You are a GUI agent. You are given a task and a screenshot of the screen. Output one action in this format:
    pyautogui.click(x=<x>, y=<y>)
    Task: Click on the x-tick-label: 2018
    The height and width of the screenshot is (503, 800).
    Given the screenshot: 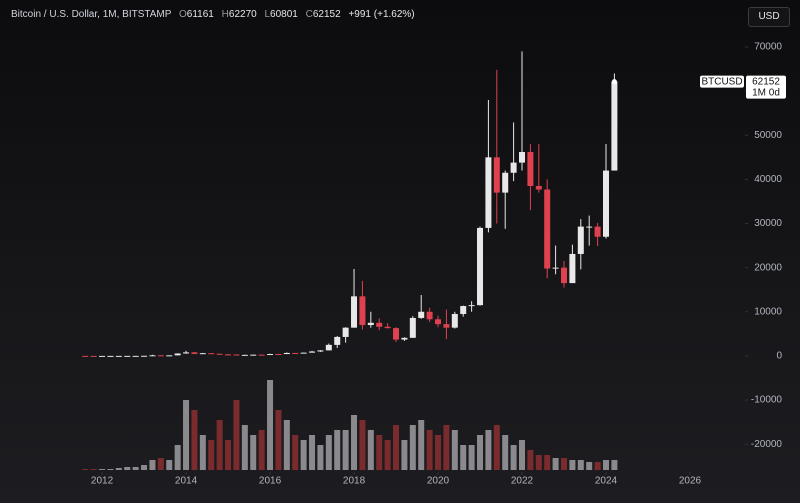 What is the action you would take?
    pyautogui.click(x=354, y=481)
    